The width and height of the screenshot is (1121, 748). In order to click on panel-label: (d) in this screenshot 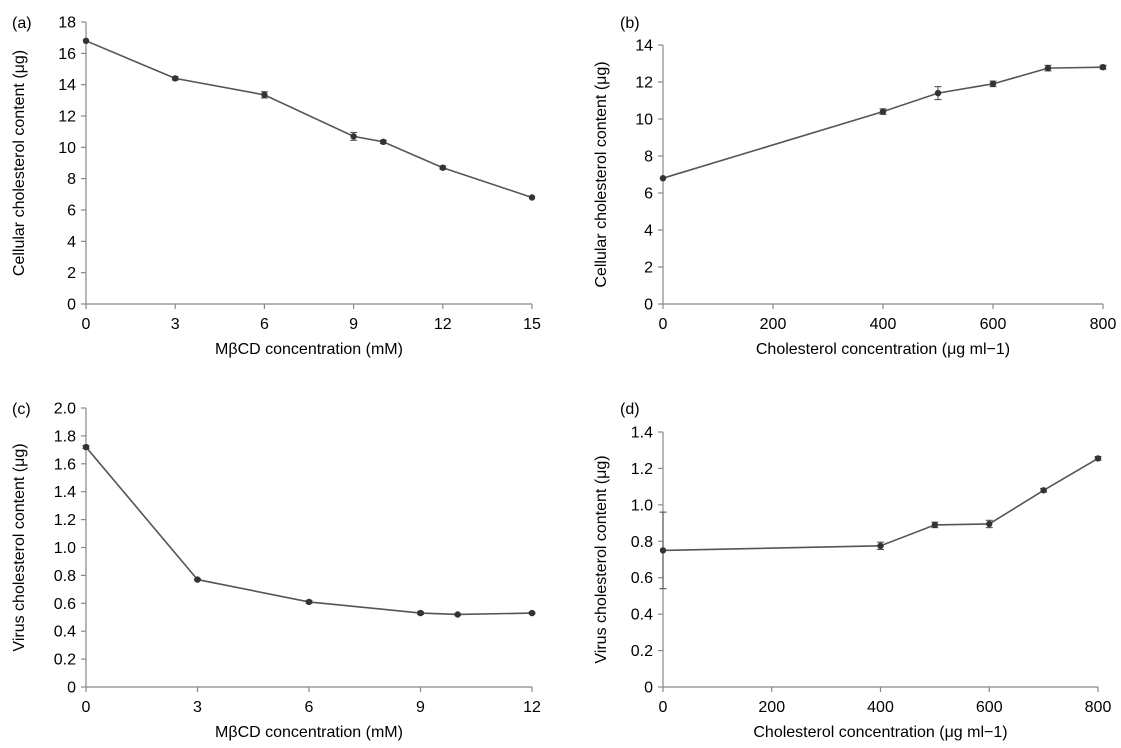, I will do `click(630, 409)`.